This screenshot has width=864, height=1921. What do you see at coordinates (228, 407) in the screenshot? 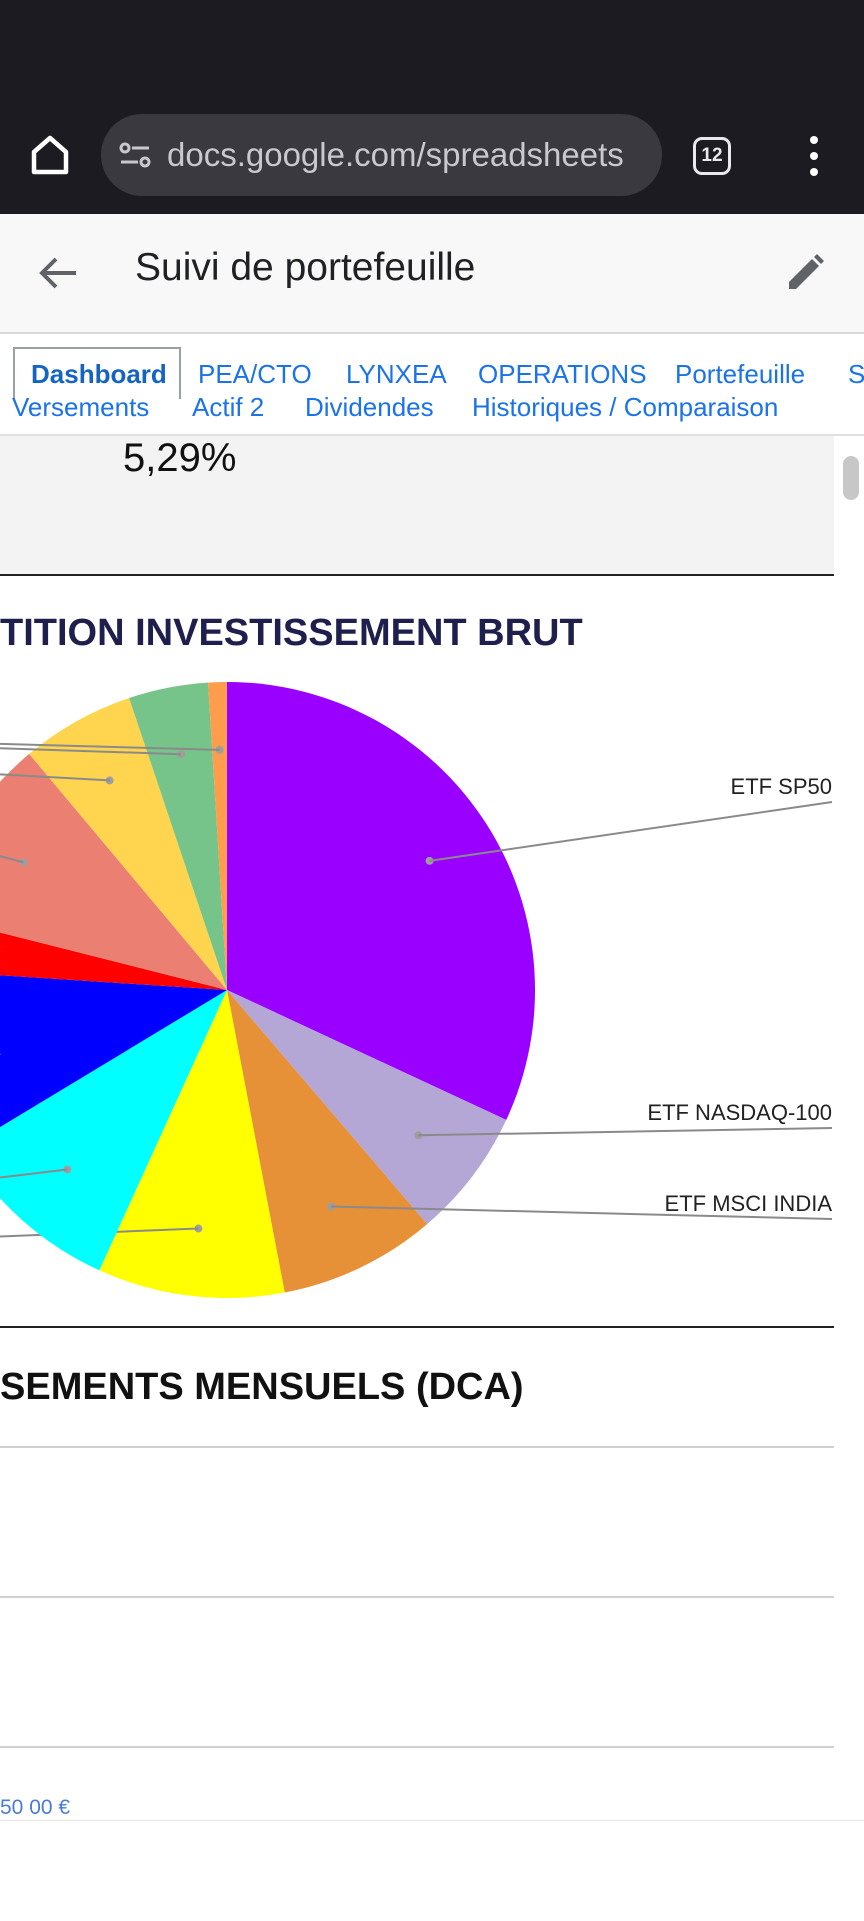
I see `tab-actif-2: Actif 2` at bounding box center [228, 407].